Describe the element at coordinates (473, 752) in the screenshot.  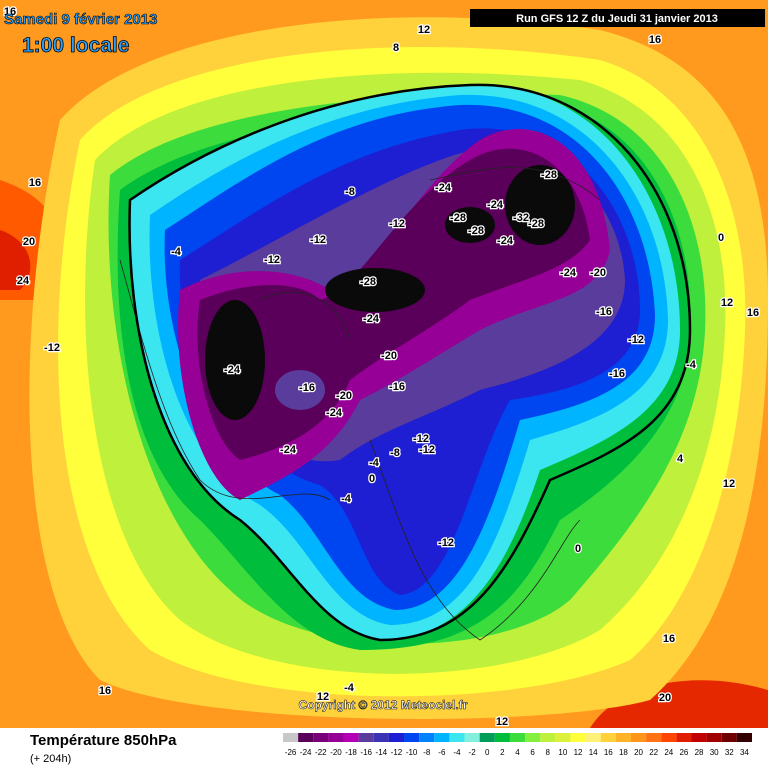
I see `scale-label: -2` at that location.